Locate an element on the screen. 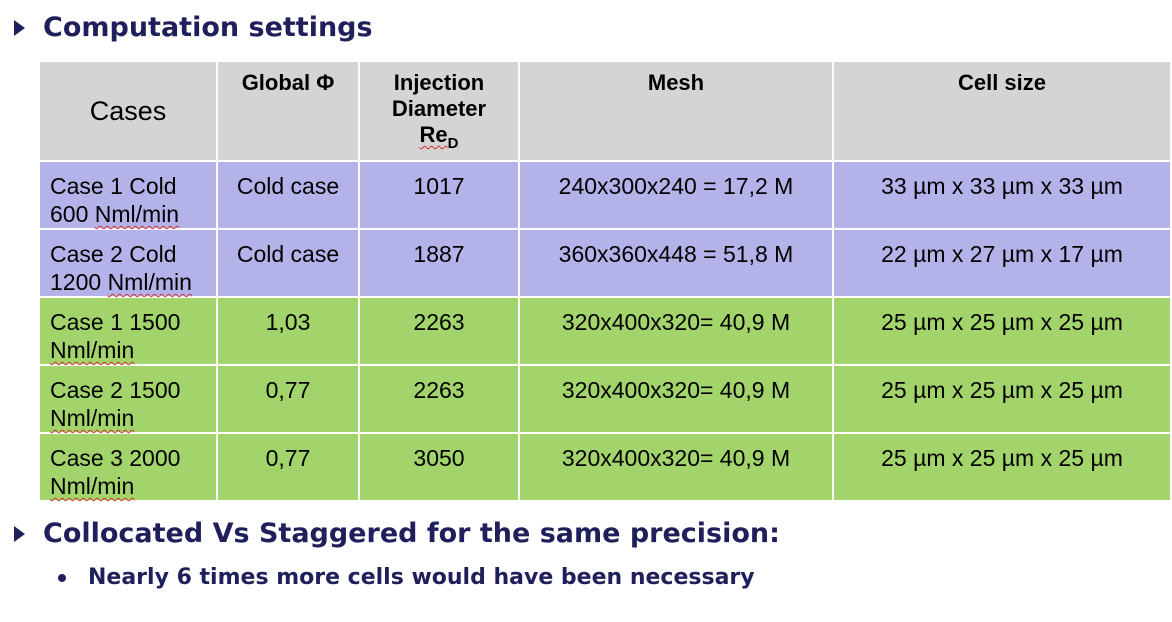 Image resolution: width=1172 pixels, height=622 pixels. case-line1: Case 2 1500 is located at coordinates (115, 390).